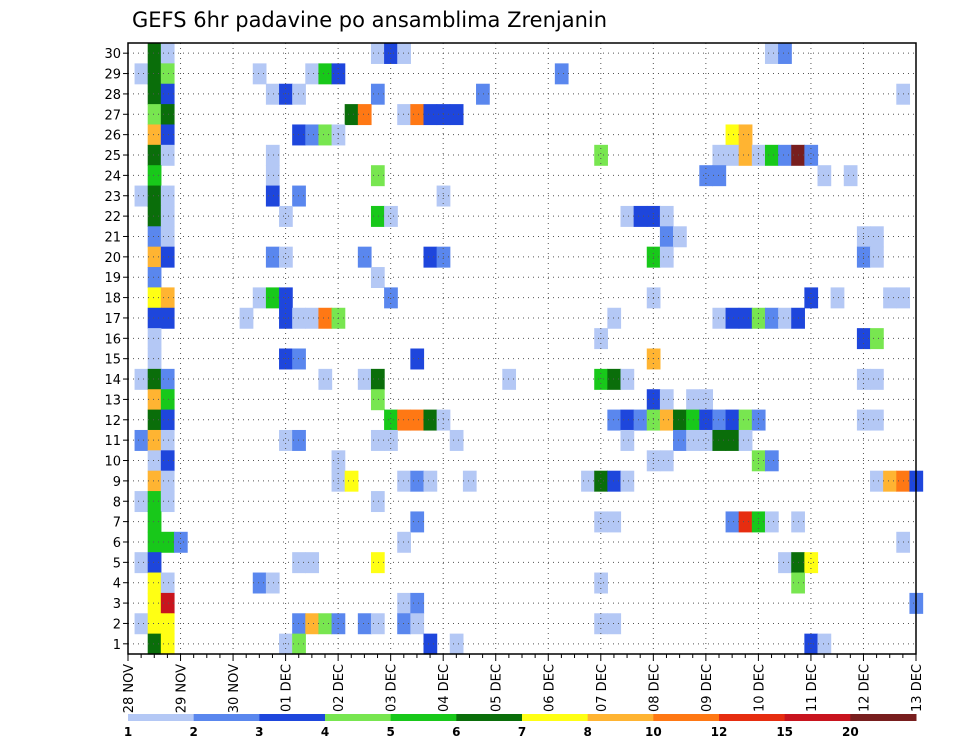 Image resolution: width=960 pixels, height=742 pixels. What do you see at coordinates (707, 688) in the screenshot?
I see `x-tick-label: 09 DEC` at bounding box center [707, 688].